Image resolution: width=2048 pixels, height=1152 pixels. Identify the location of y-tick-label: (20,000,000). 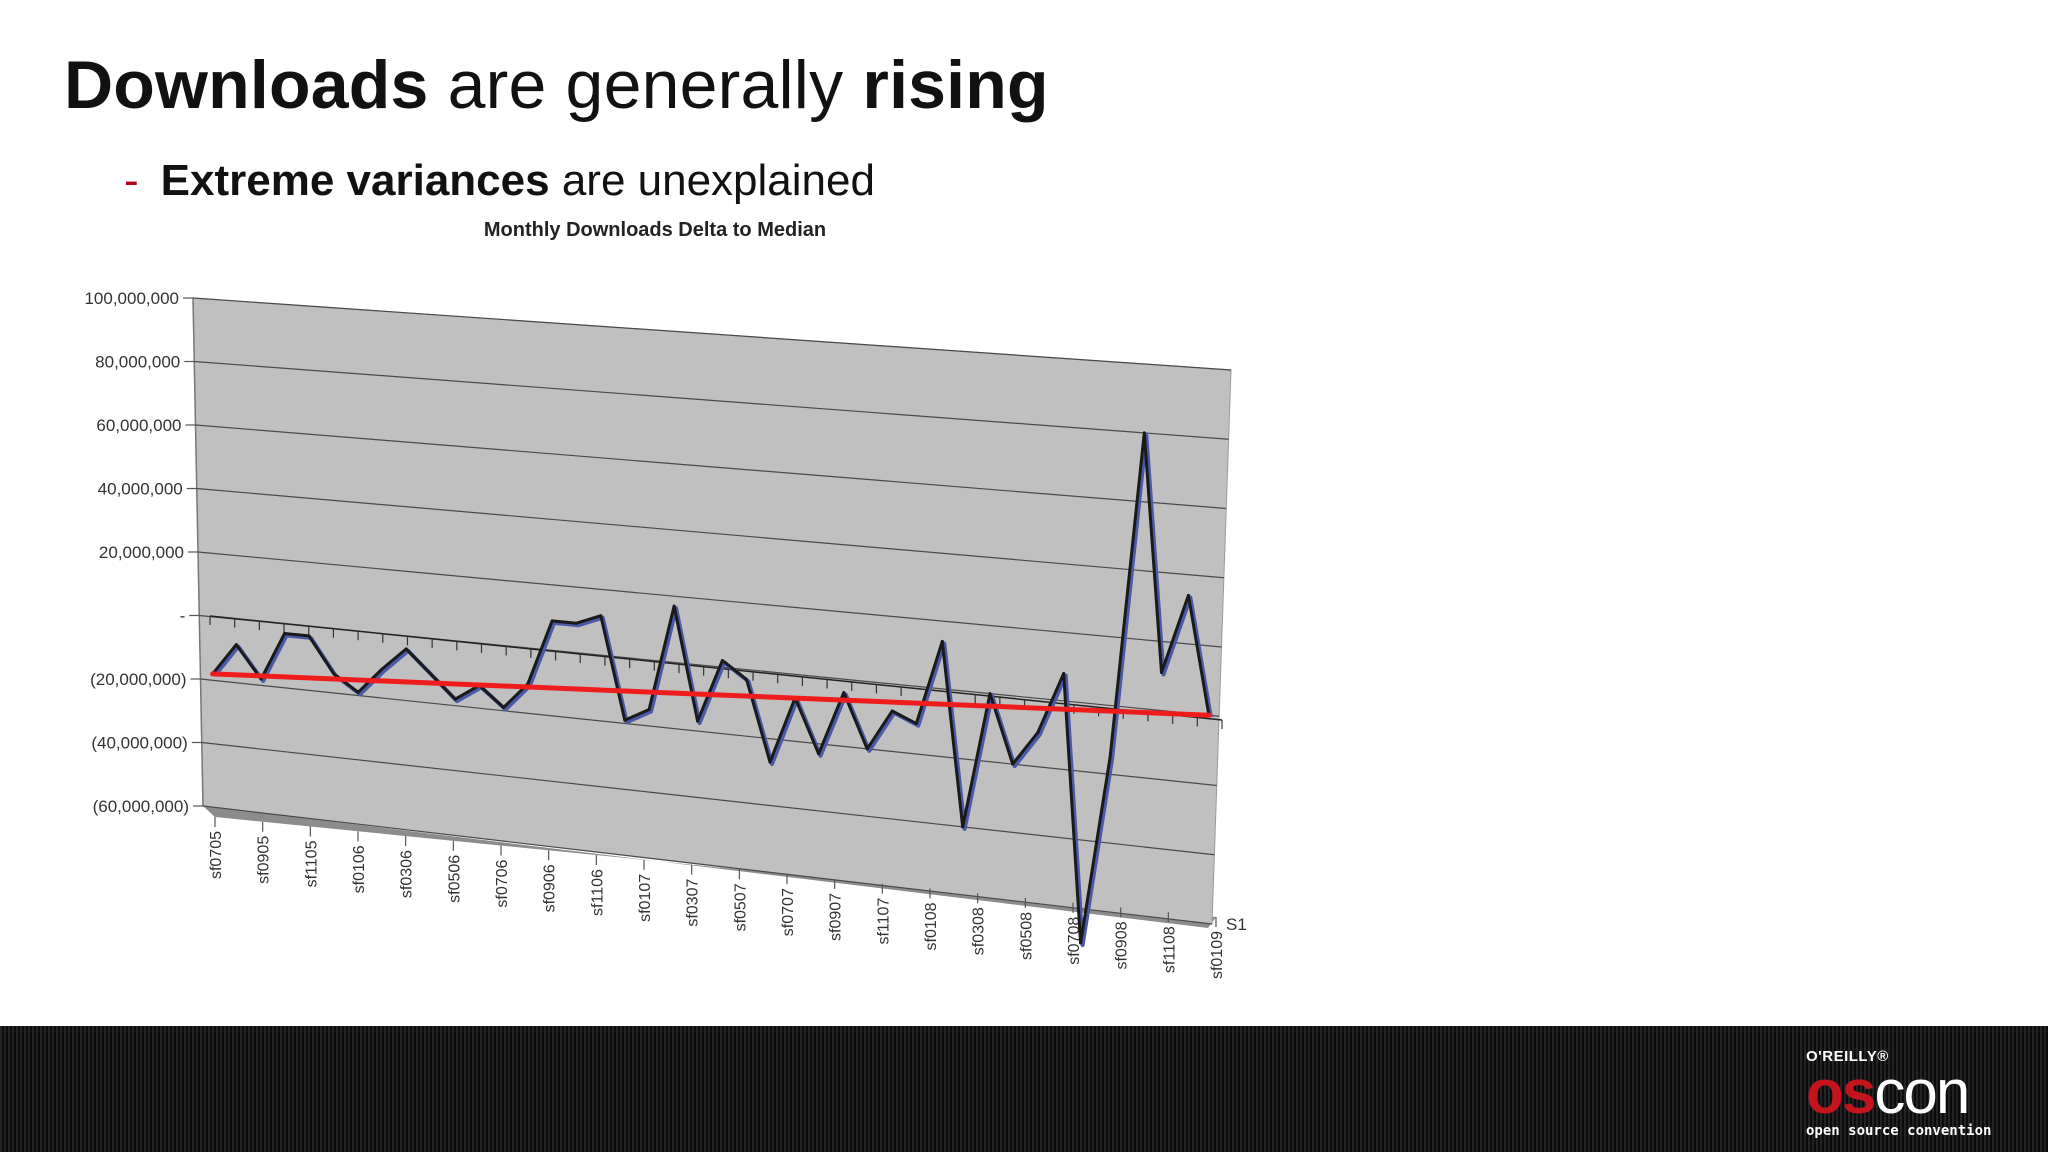
(138, 679).